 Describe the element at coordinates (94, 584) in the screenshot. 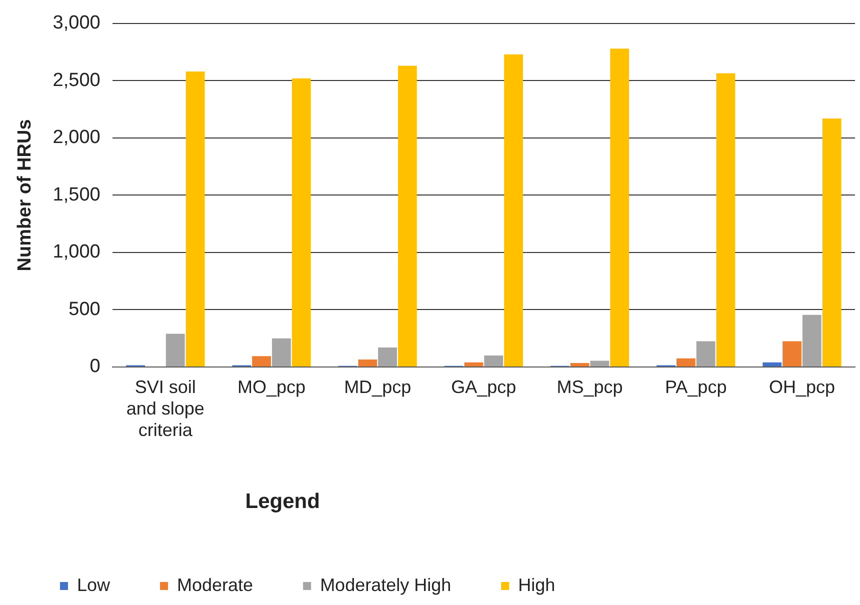

I see `legend-label: Low` at that location.